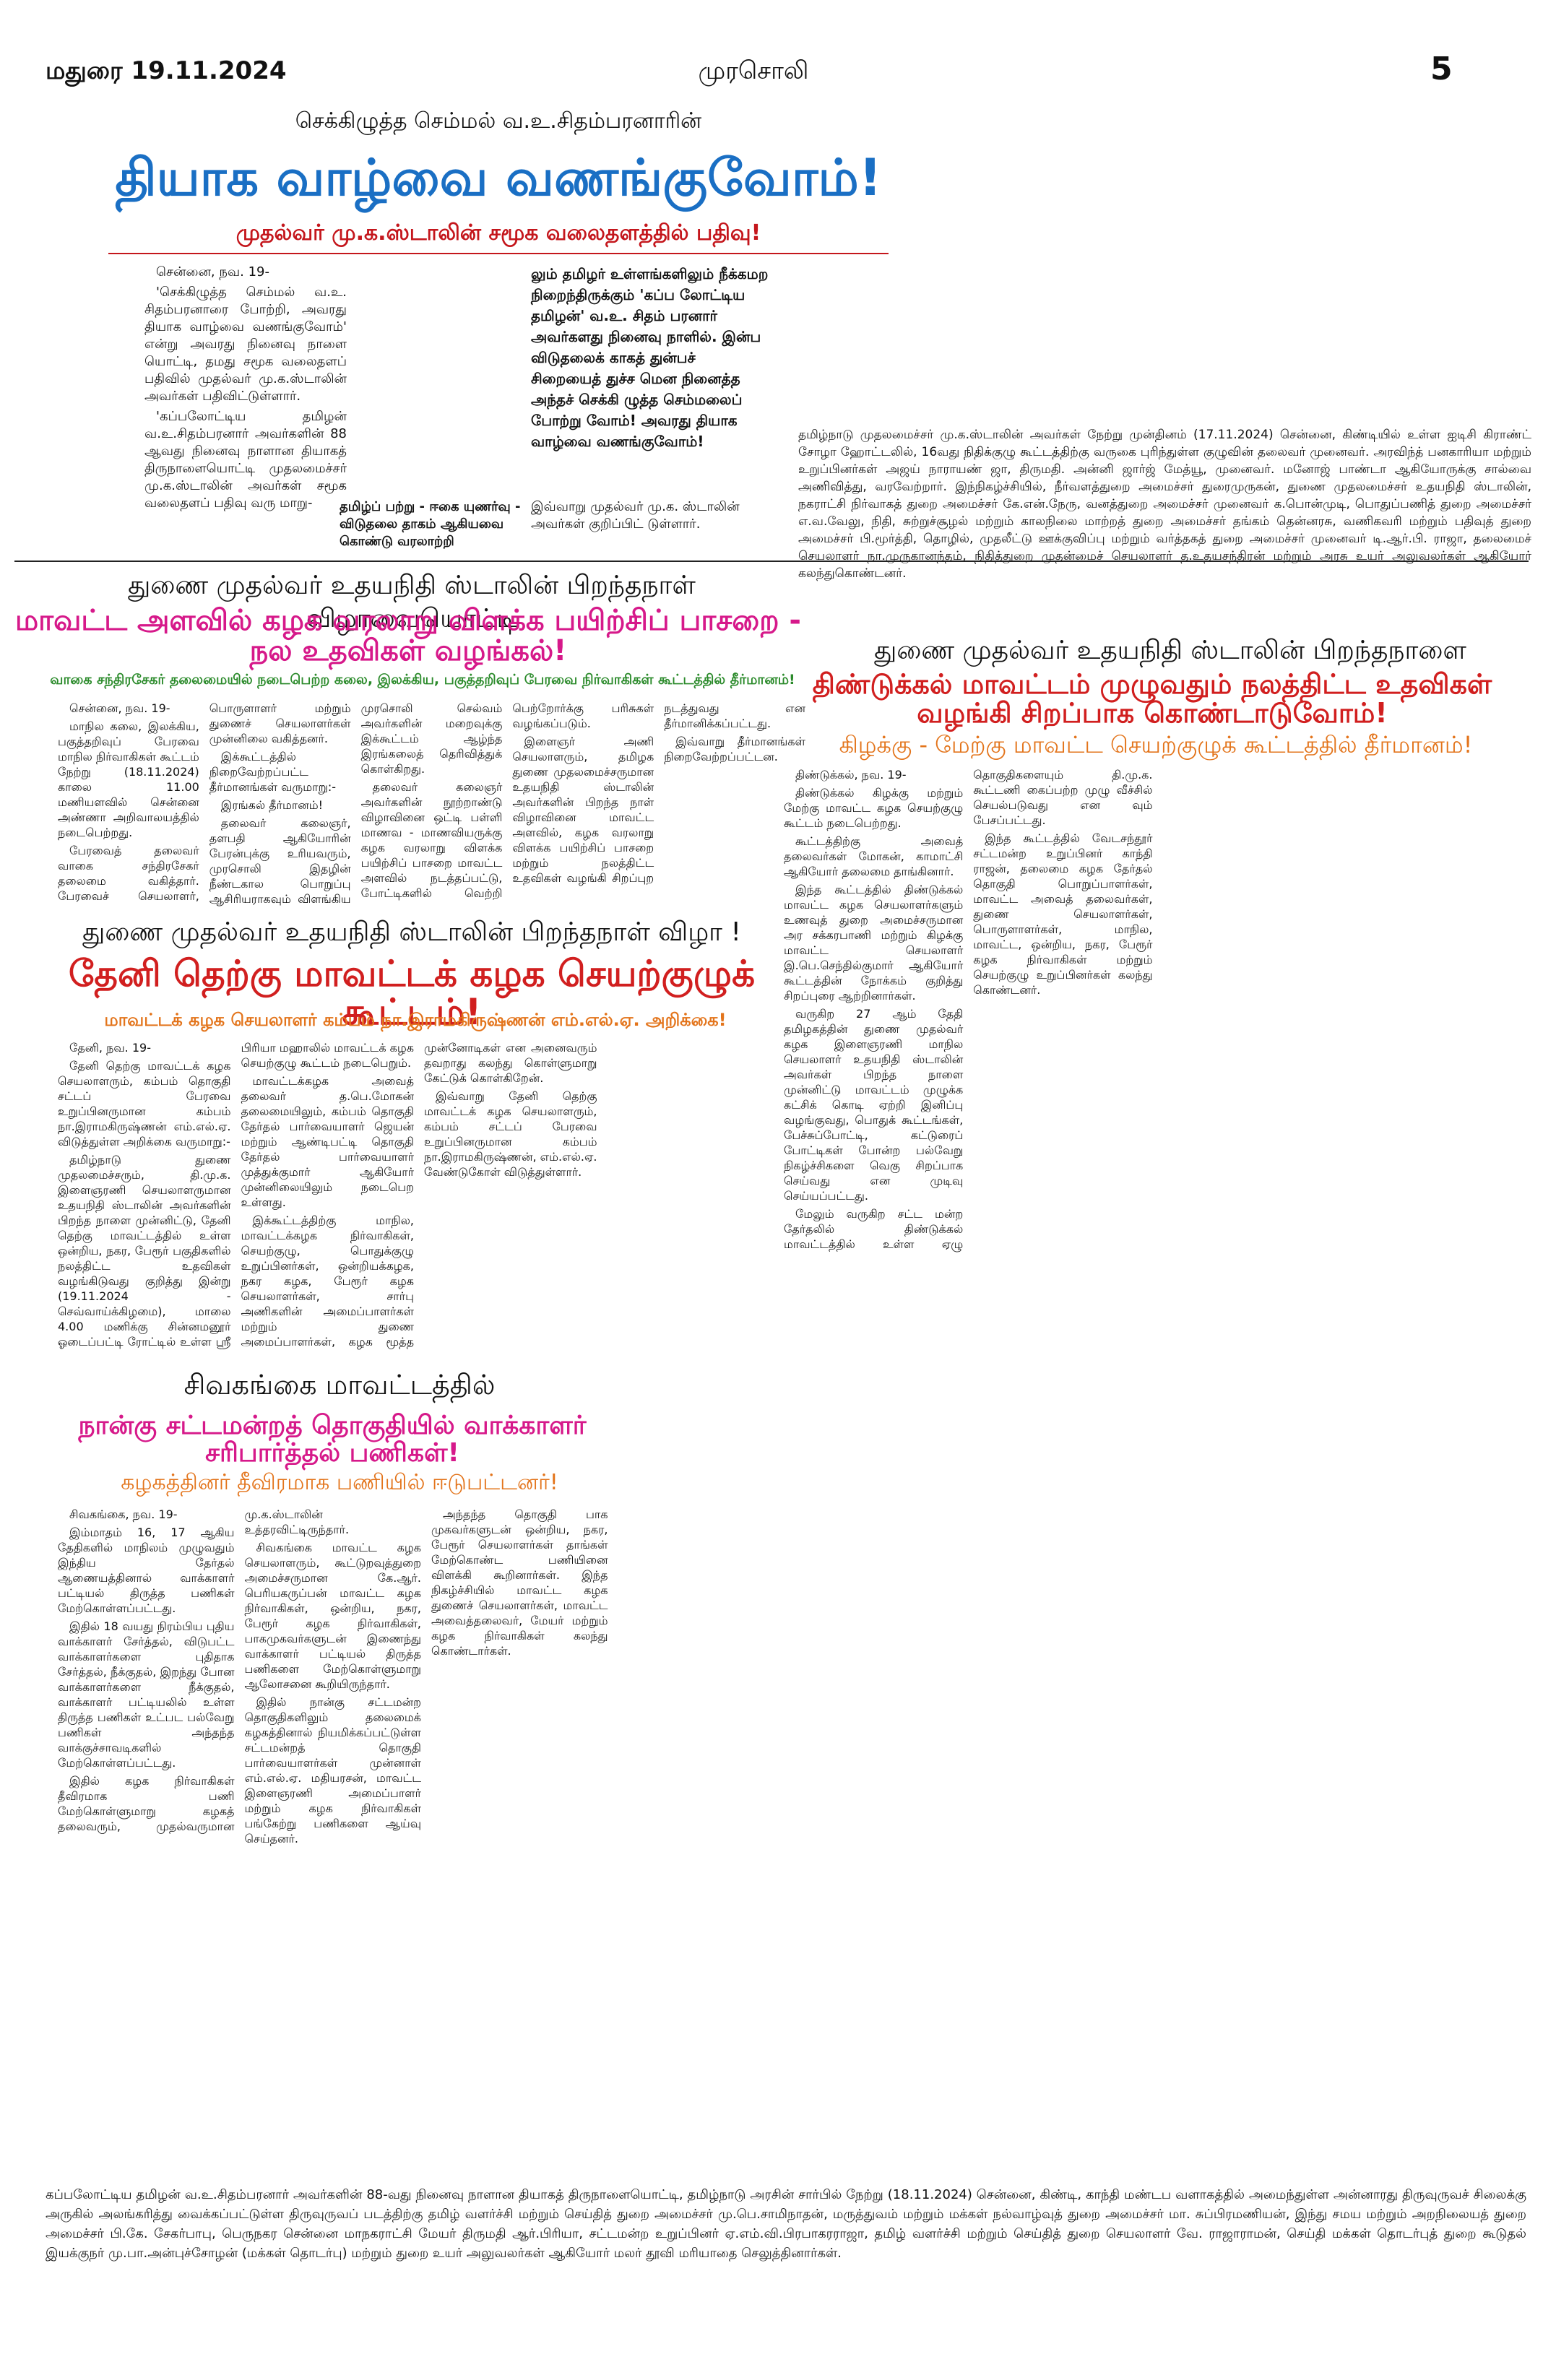 The width and height of the screenshot is (1543, 2380). Describe the element at coordinates (272, 805) in the screenshot. I see `paragraph: இரங்கல் தீர்மானம்!` at that location.